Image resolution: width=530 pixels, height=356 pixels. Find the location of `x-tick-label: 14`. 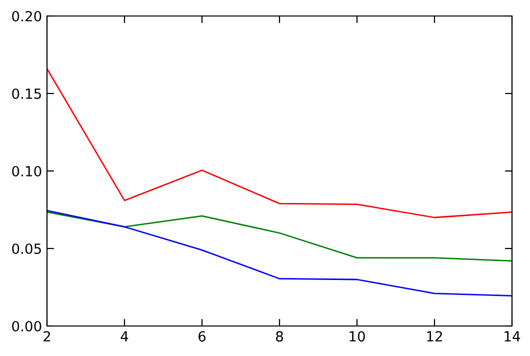

x-tick-label: 14 is located at coordinates (512, 336).